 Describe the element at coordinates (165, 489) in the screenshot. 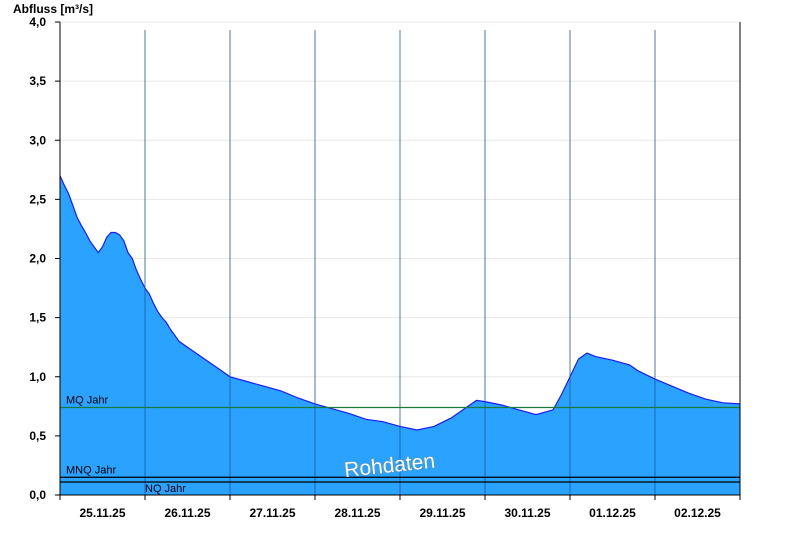

I see `reference-label: NQ Jahr` at that location.